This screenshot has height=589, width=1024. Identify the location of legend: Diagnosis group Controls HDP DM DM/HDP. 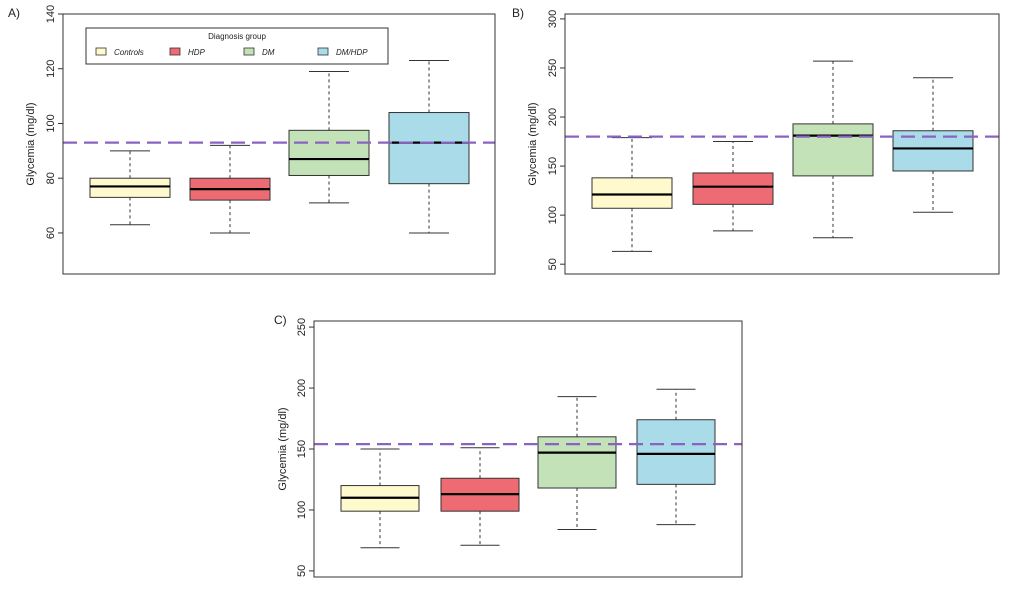
(237, 46).